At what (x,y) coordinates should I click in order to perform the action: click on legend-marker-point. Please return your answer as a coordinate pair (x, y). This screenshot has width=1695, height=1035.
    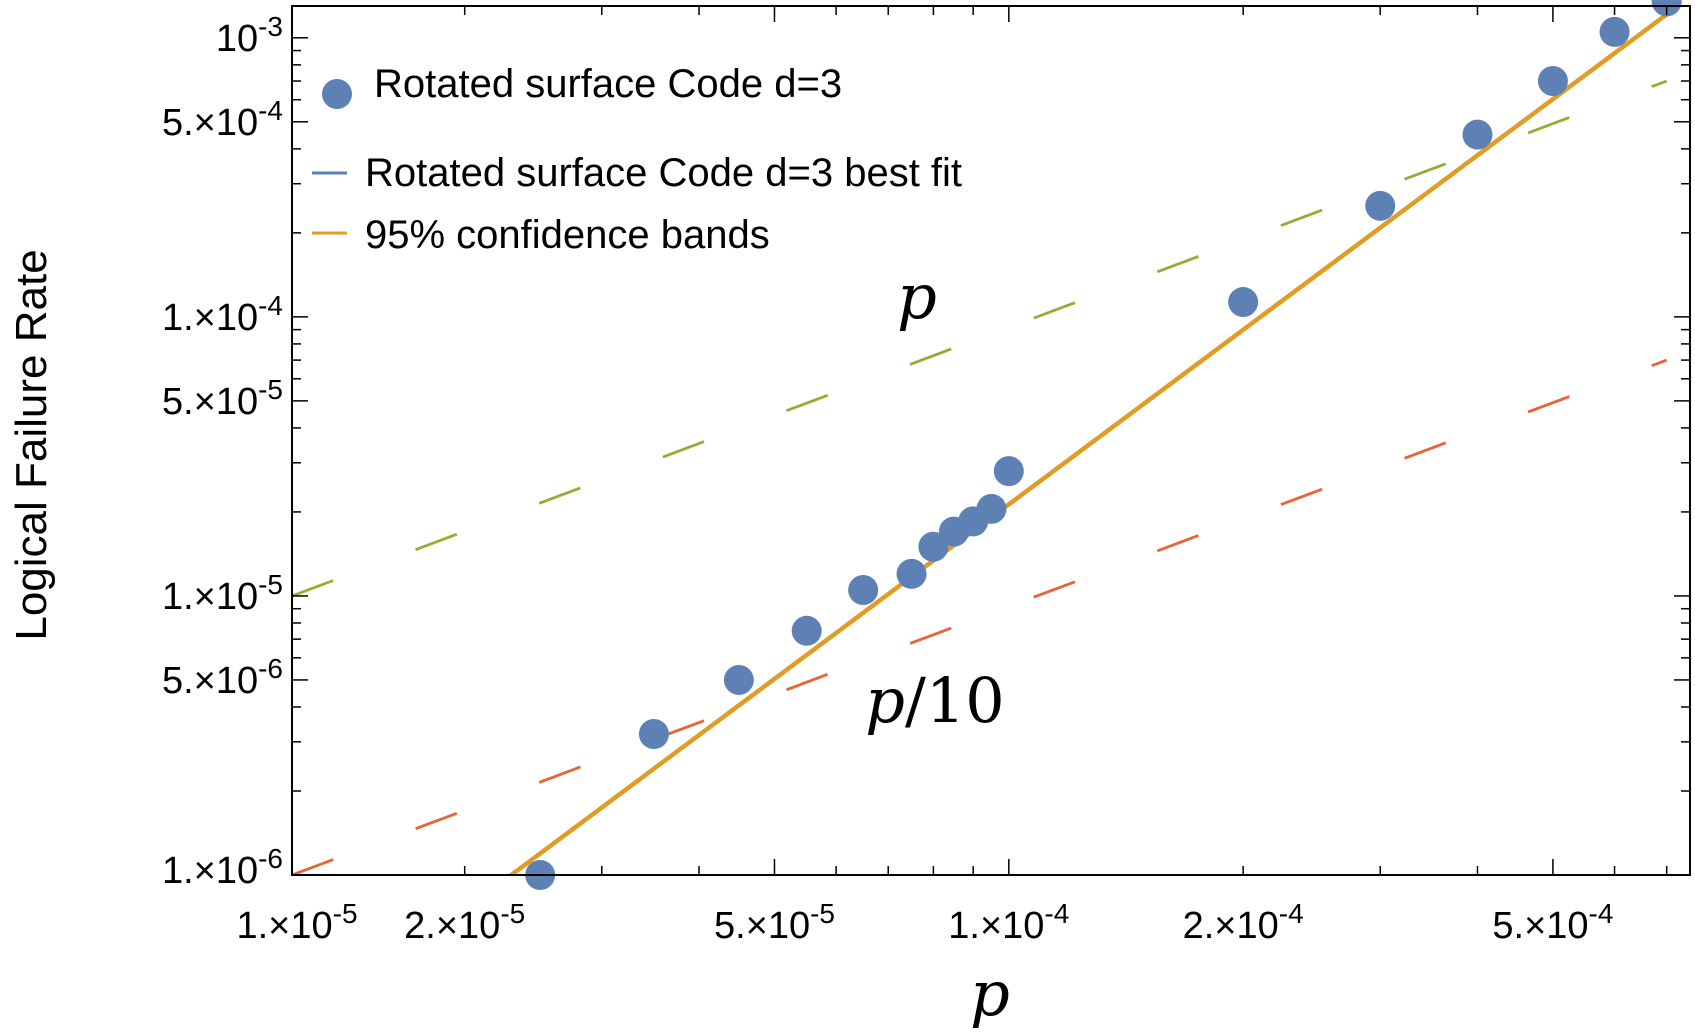
    Looking at the image, I should click on (337, 94).